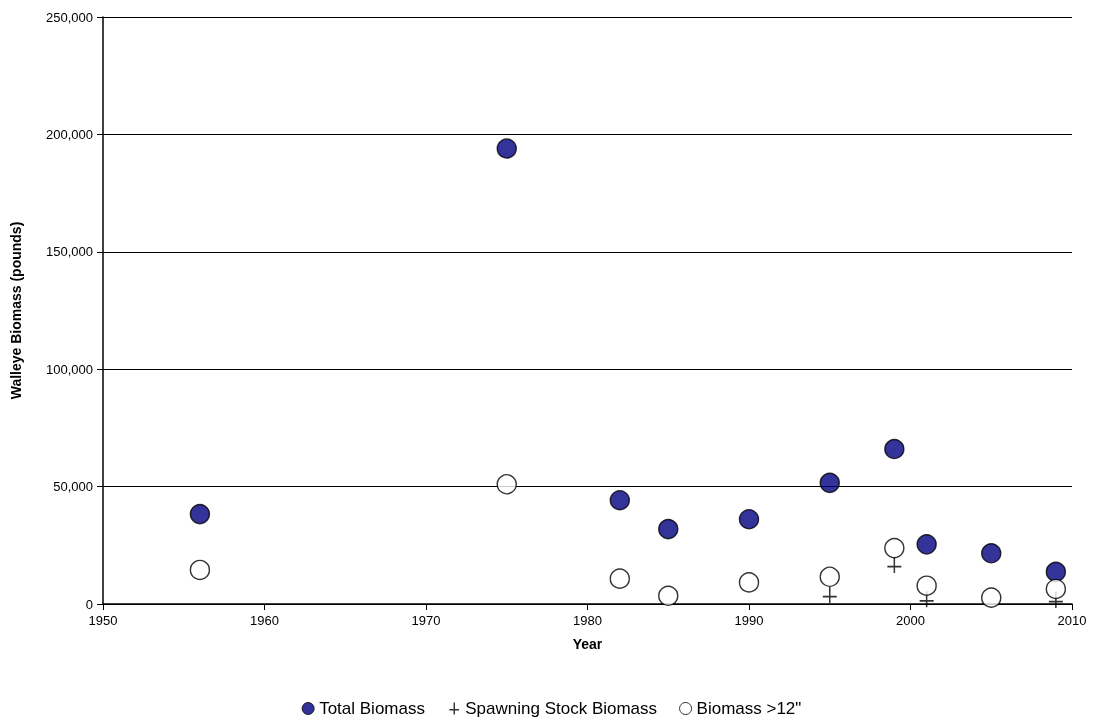 This screenshot has height=724, width=1103. Describe the element at coordinates (749, 620) in the screenshot. I see `x-tick-label: 1990` at that location.